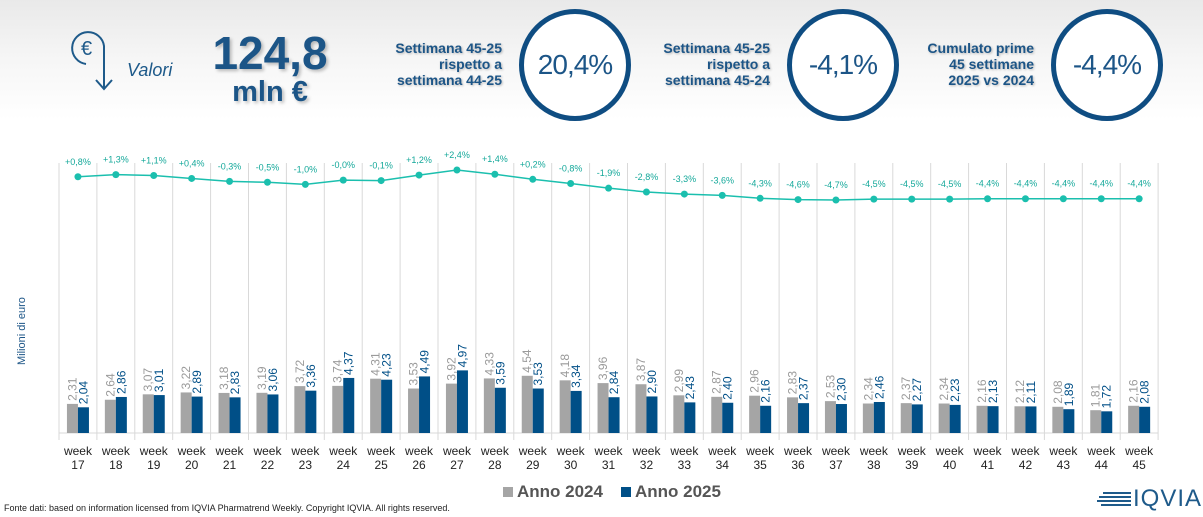 The image size is (1203, 517). Describe the element at coordinates (300, 371) in the screenshot. I see `data-label-2024: 3,72` at that location.